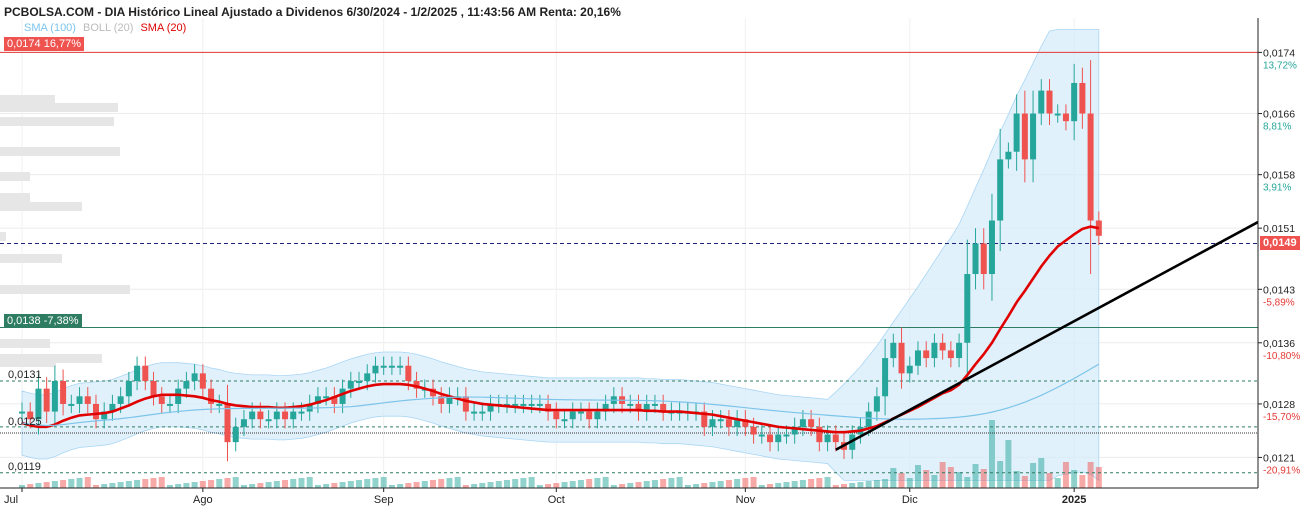  Describe the element at coordinates (1279, 176) in the screenshot. I see `y-tick-label: 0,0158` at that location.